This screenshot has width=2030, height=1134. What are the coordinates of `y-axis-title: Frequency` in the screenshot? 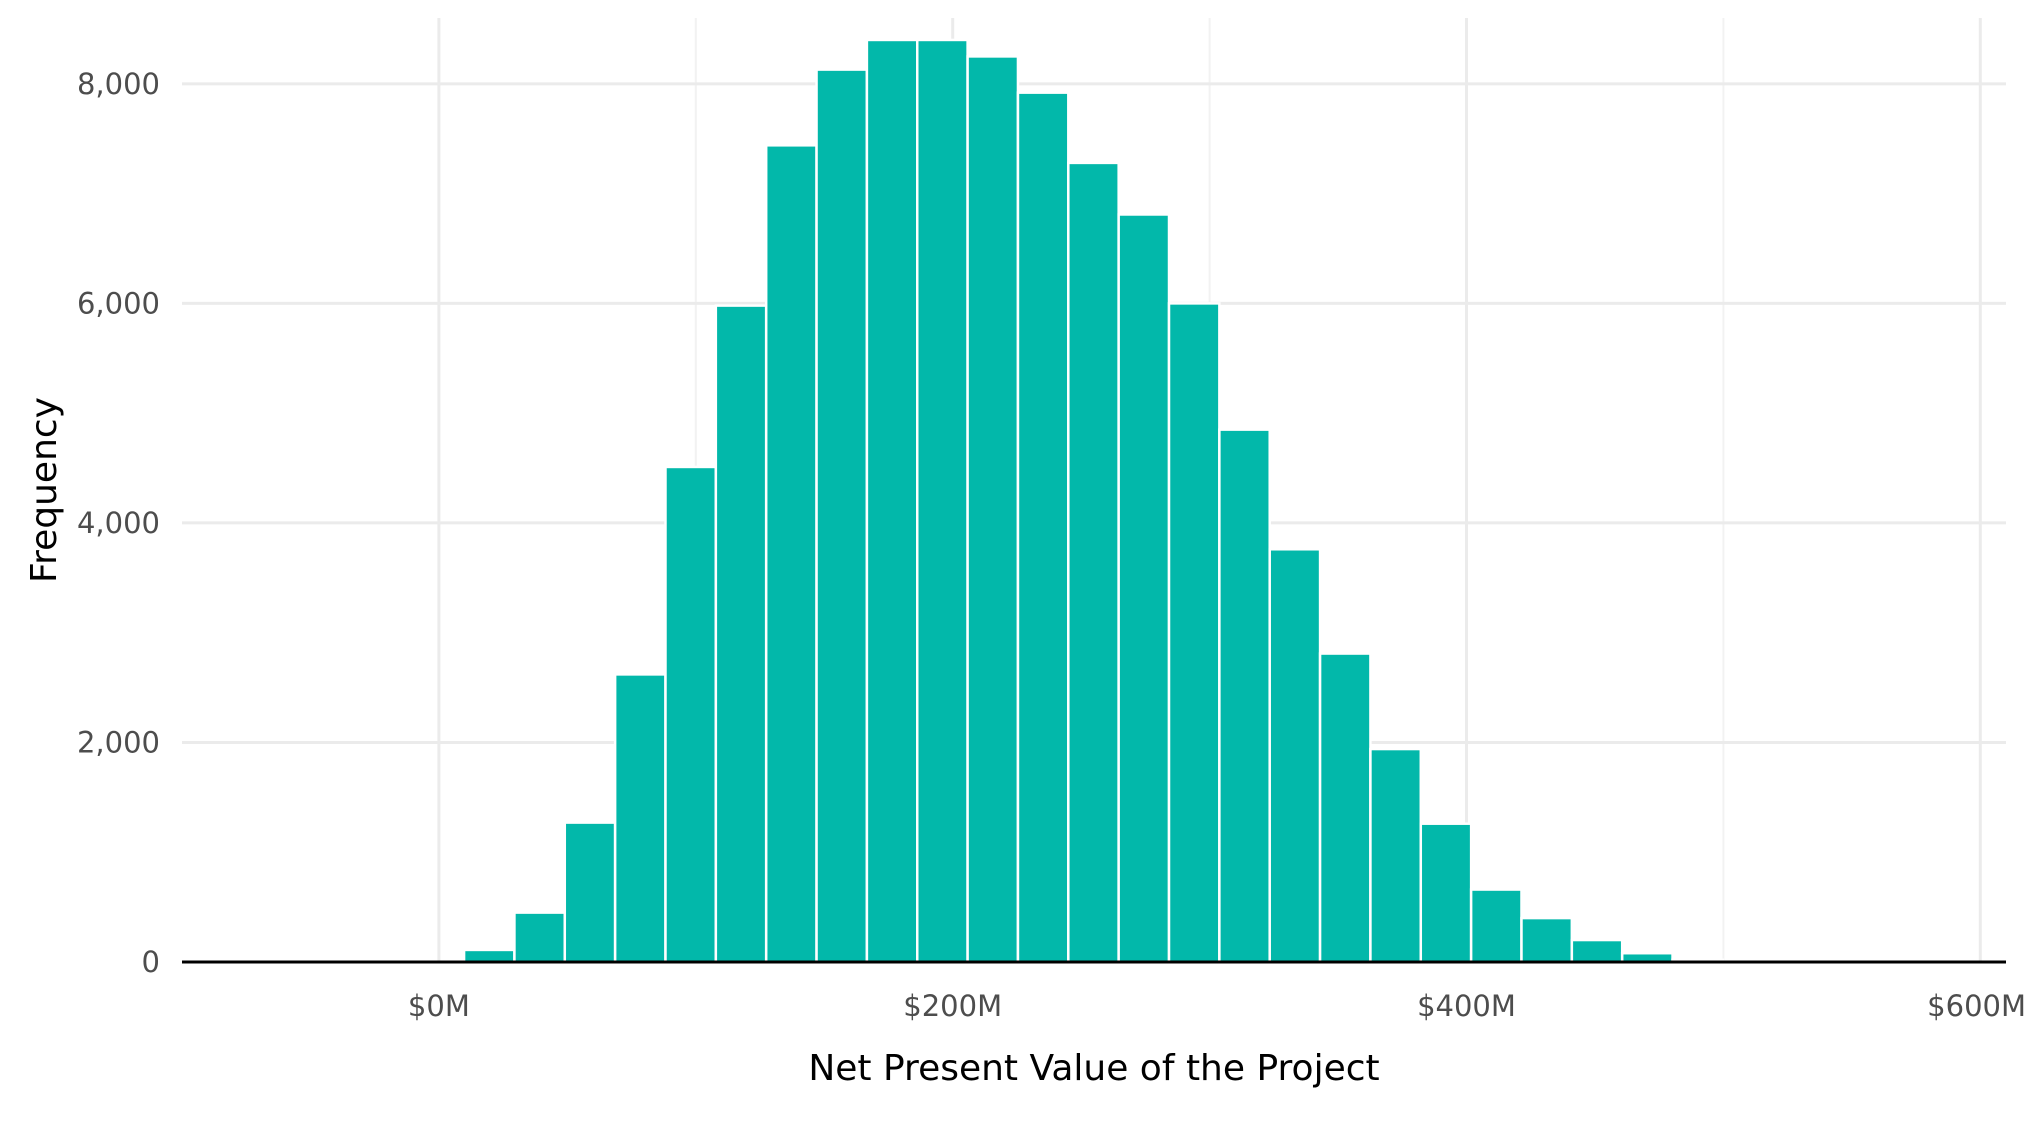 It's located at (44, 490).